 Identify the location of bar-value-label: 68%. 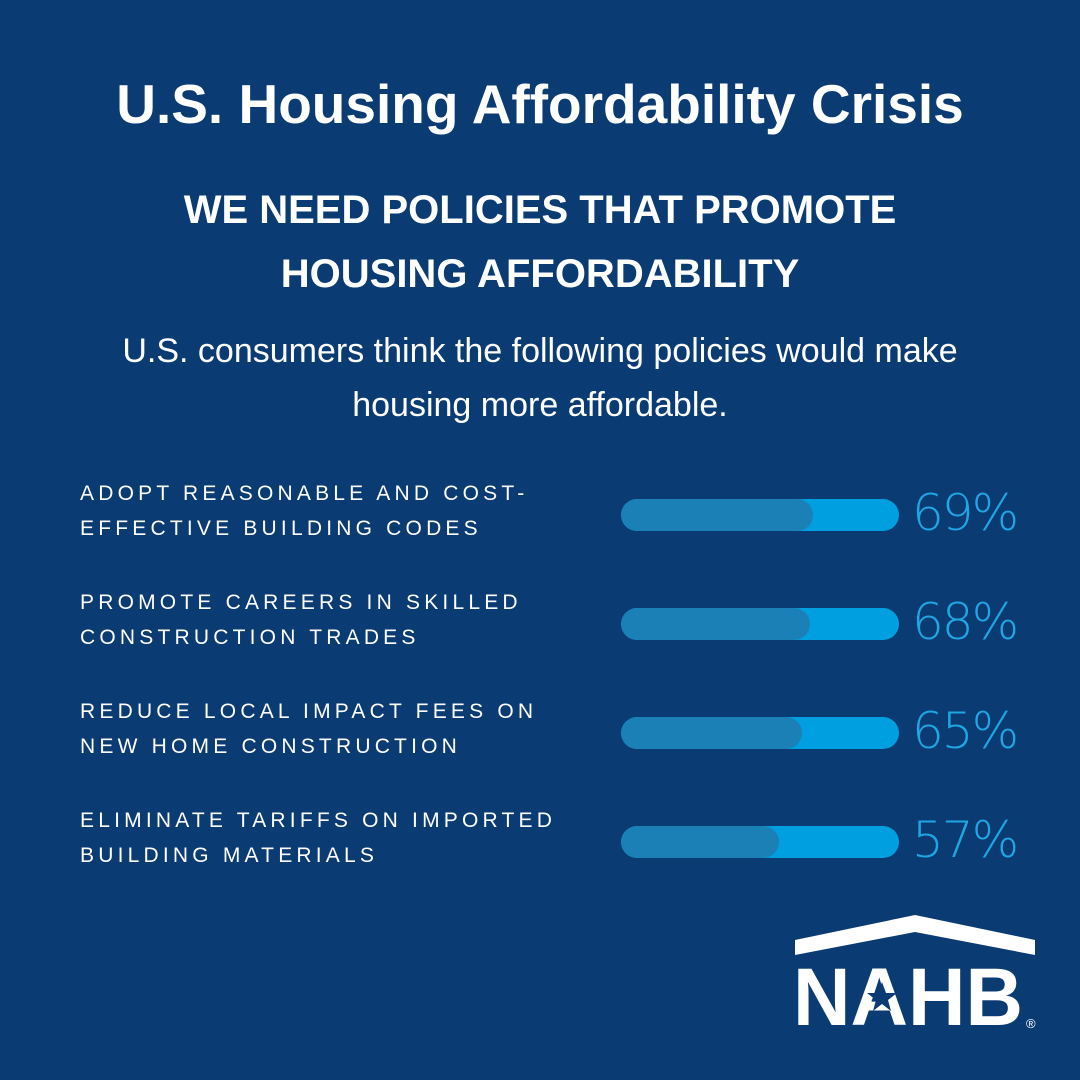
(965, 622).